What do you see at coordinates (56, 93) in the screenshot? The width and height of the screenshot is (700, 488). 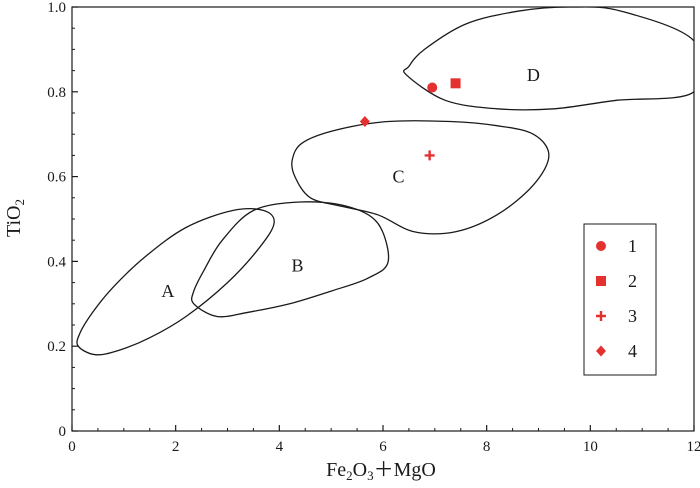 I see `y-tick-label: 0.8` at bounding box center [56, 93].